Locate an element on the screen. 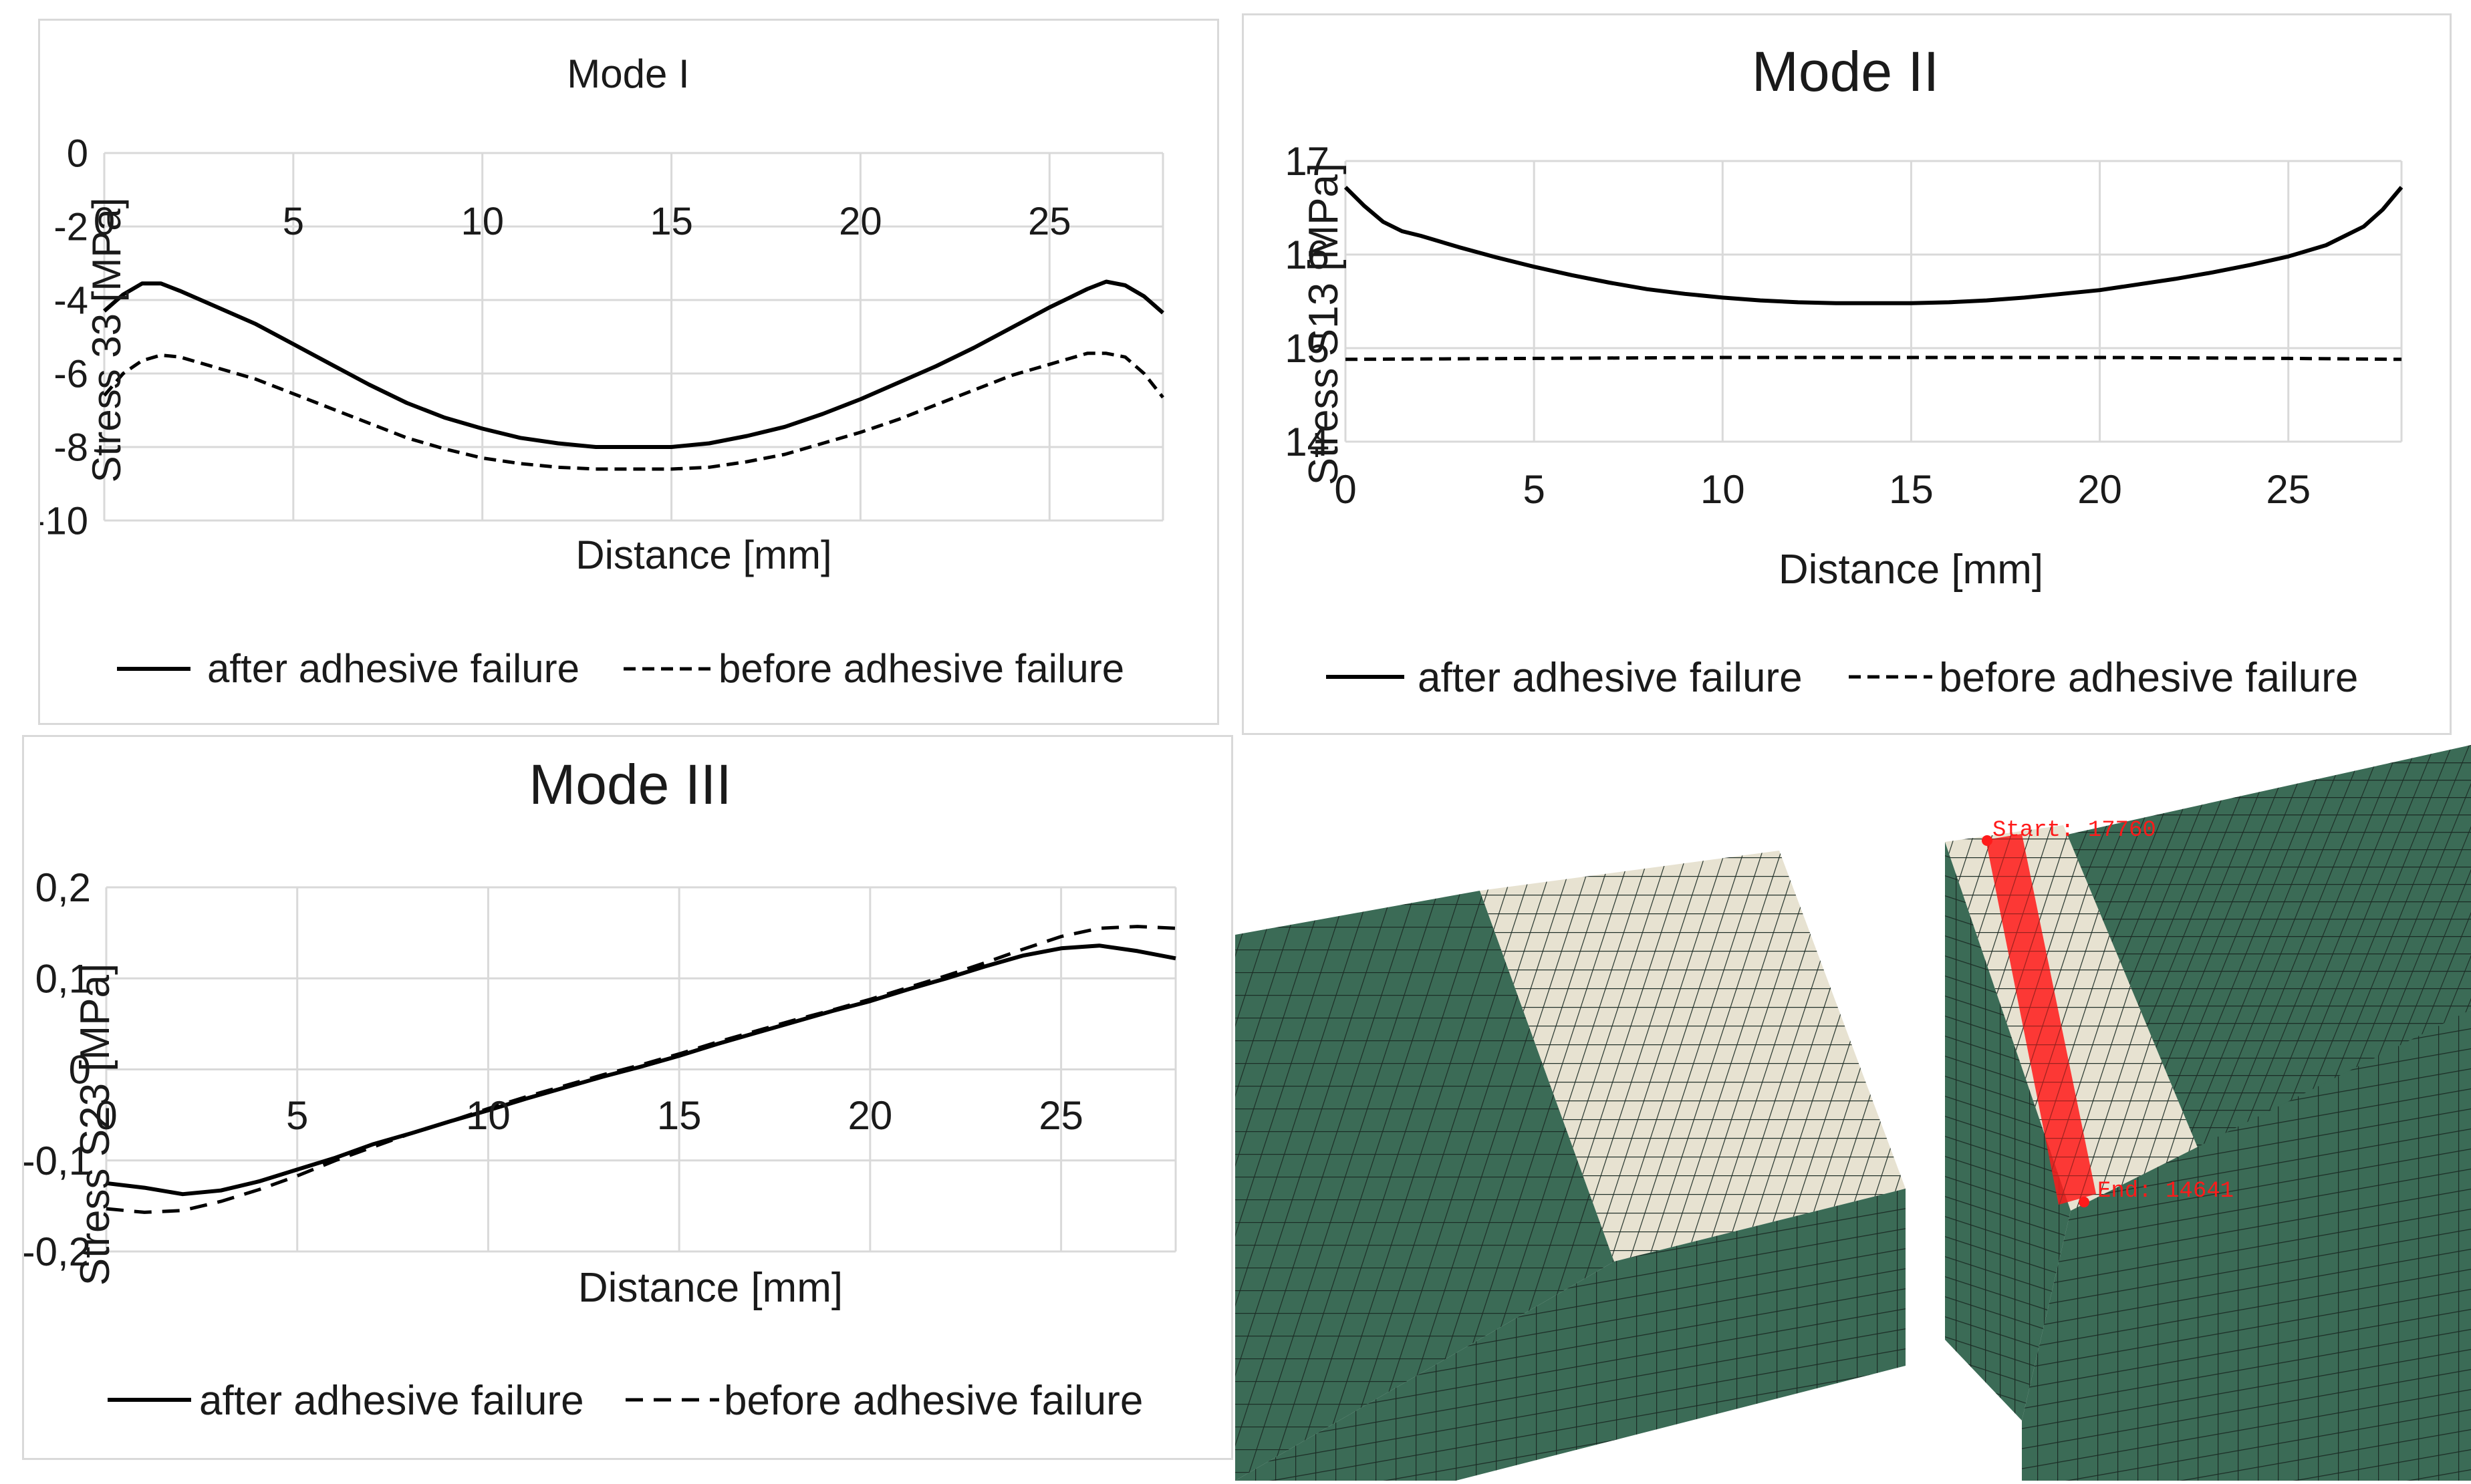  chart-title: Mode II is located at coordinates (1845, 71).